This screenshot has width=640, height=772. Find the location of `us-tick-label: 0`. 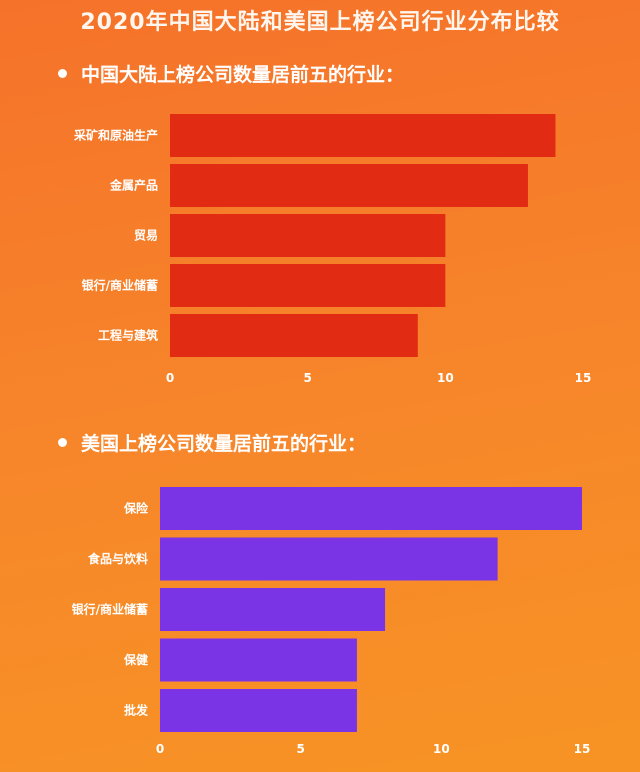

us-tick-label: 0 is located at coordinates (160, 749).